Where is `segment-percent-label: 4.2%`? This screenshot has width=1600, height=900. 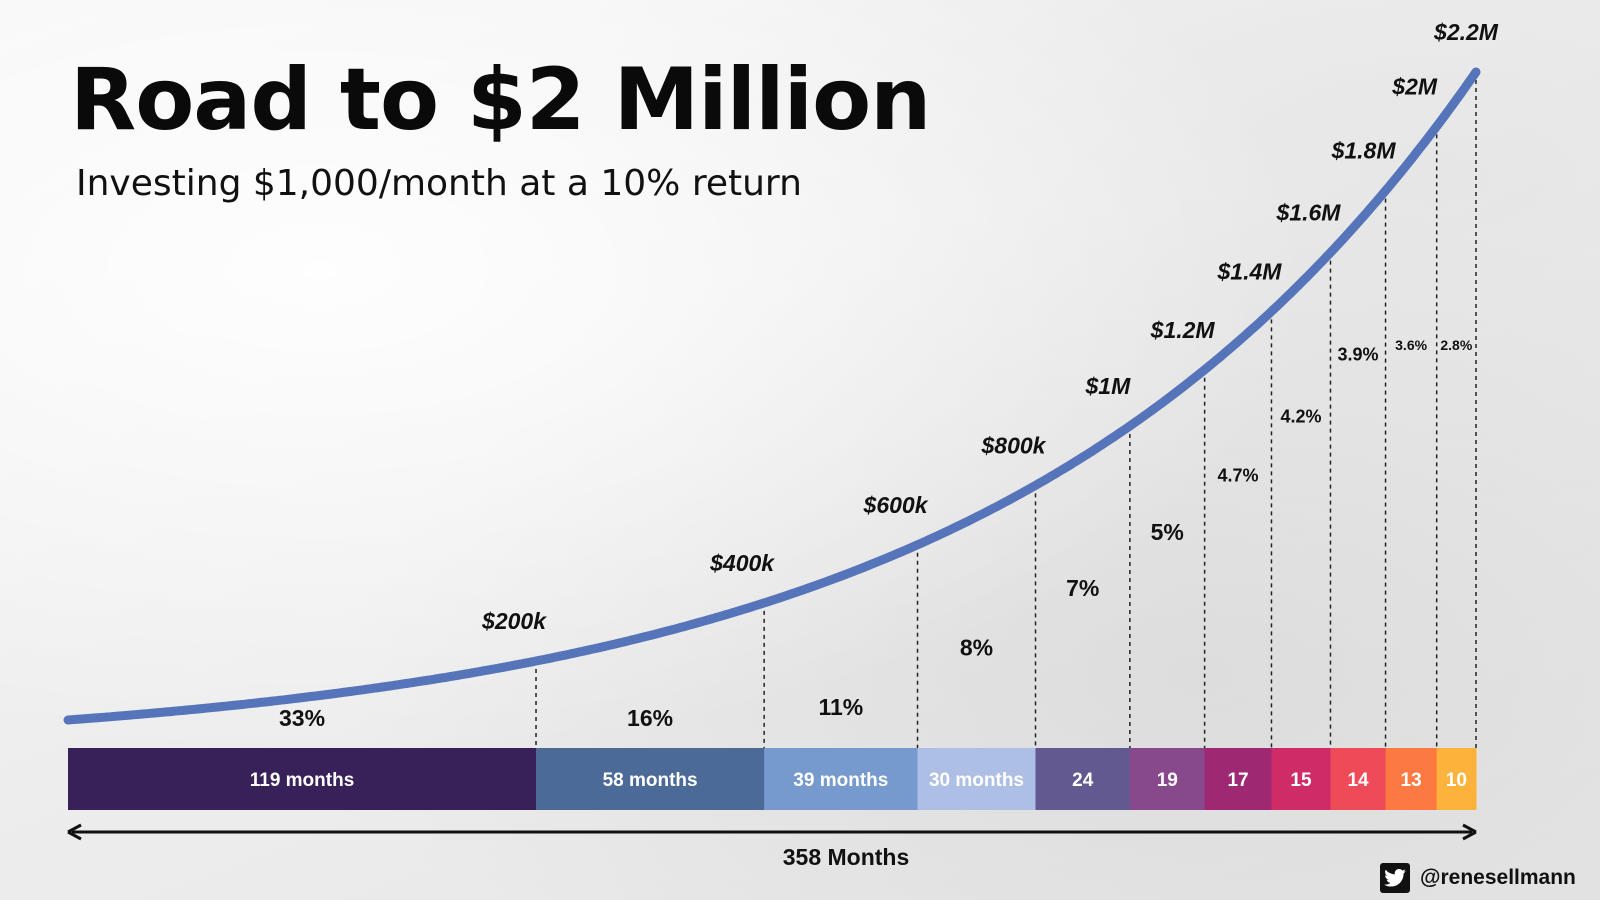
segment-percent-label: 4.2% is located at coordinates (1300, 417).